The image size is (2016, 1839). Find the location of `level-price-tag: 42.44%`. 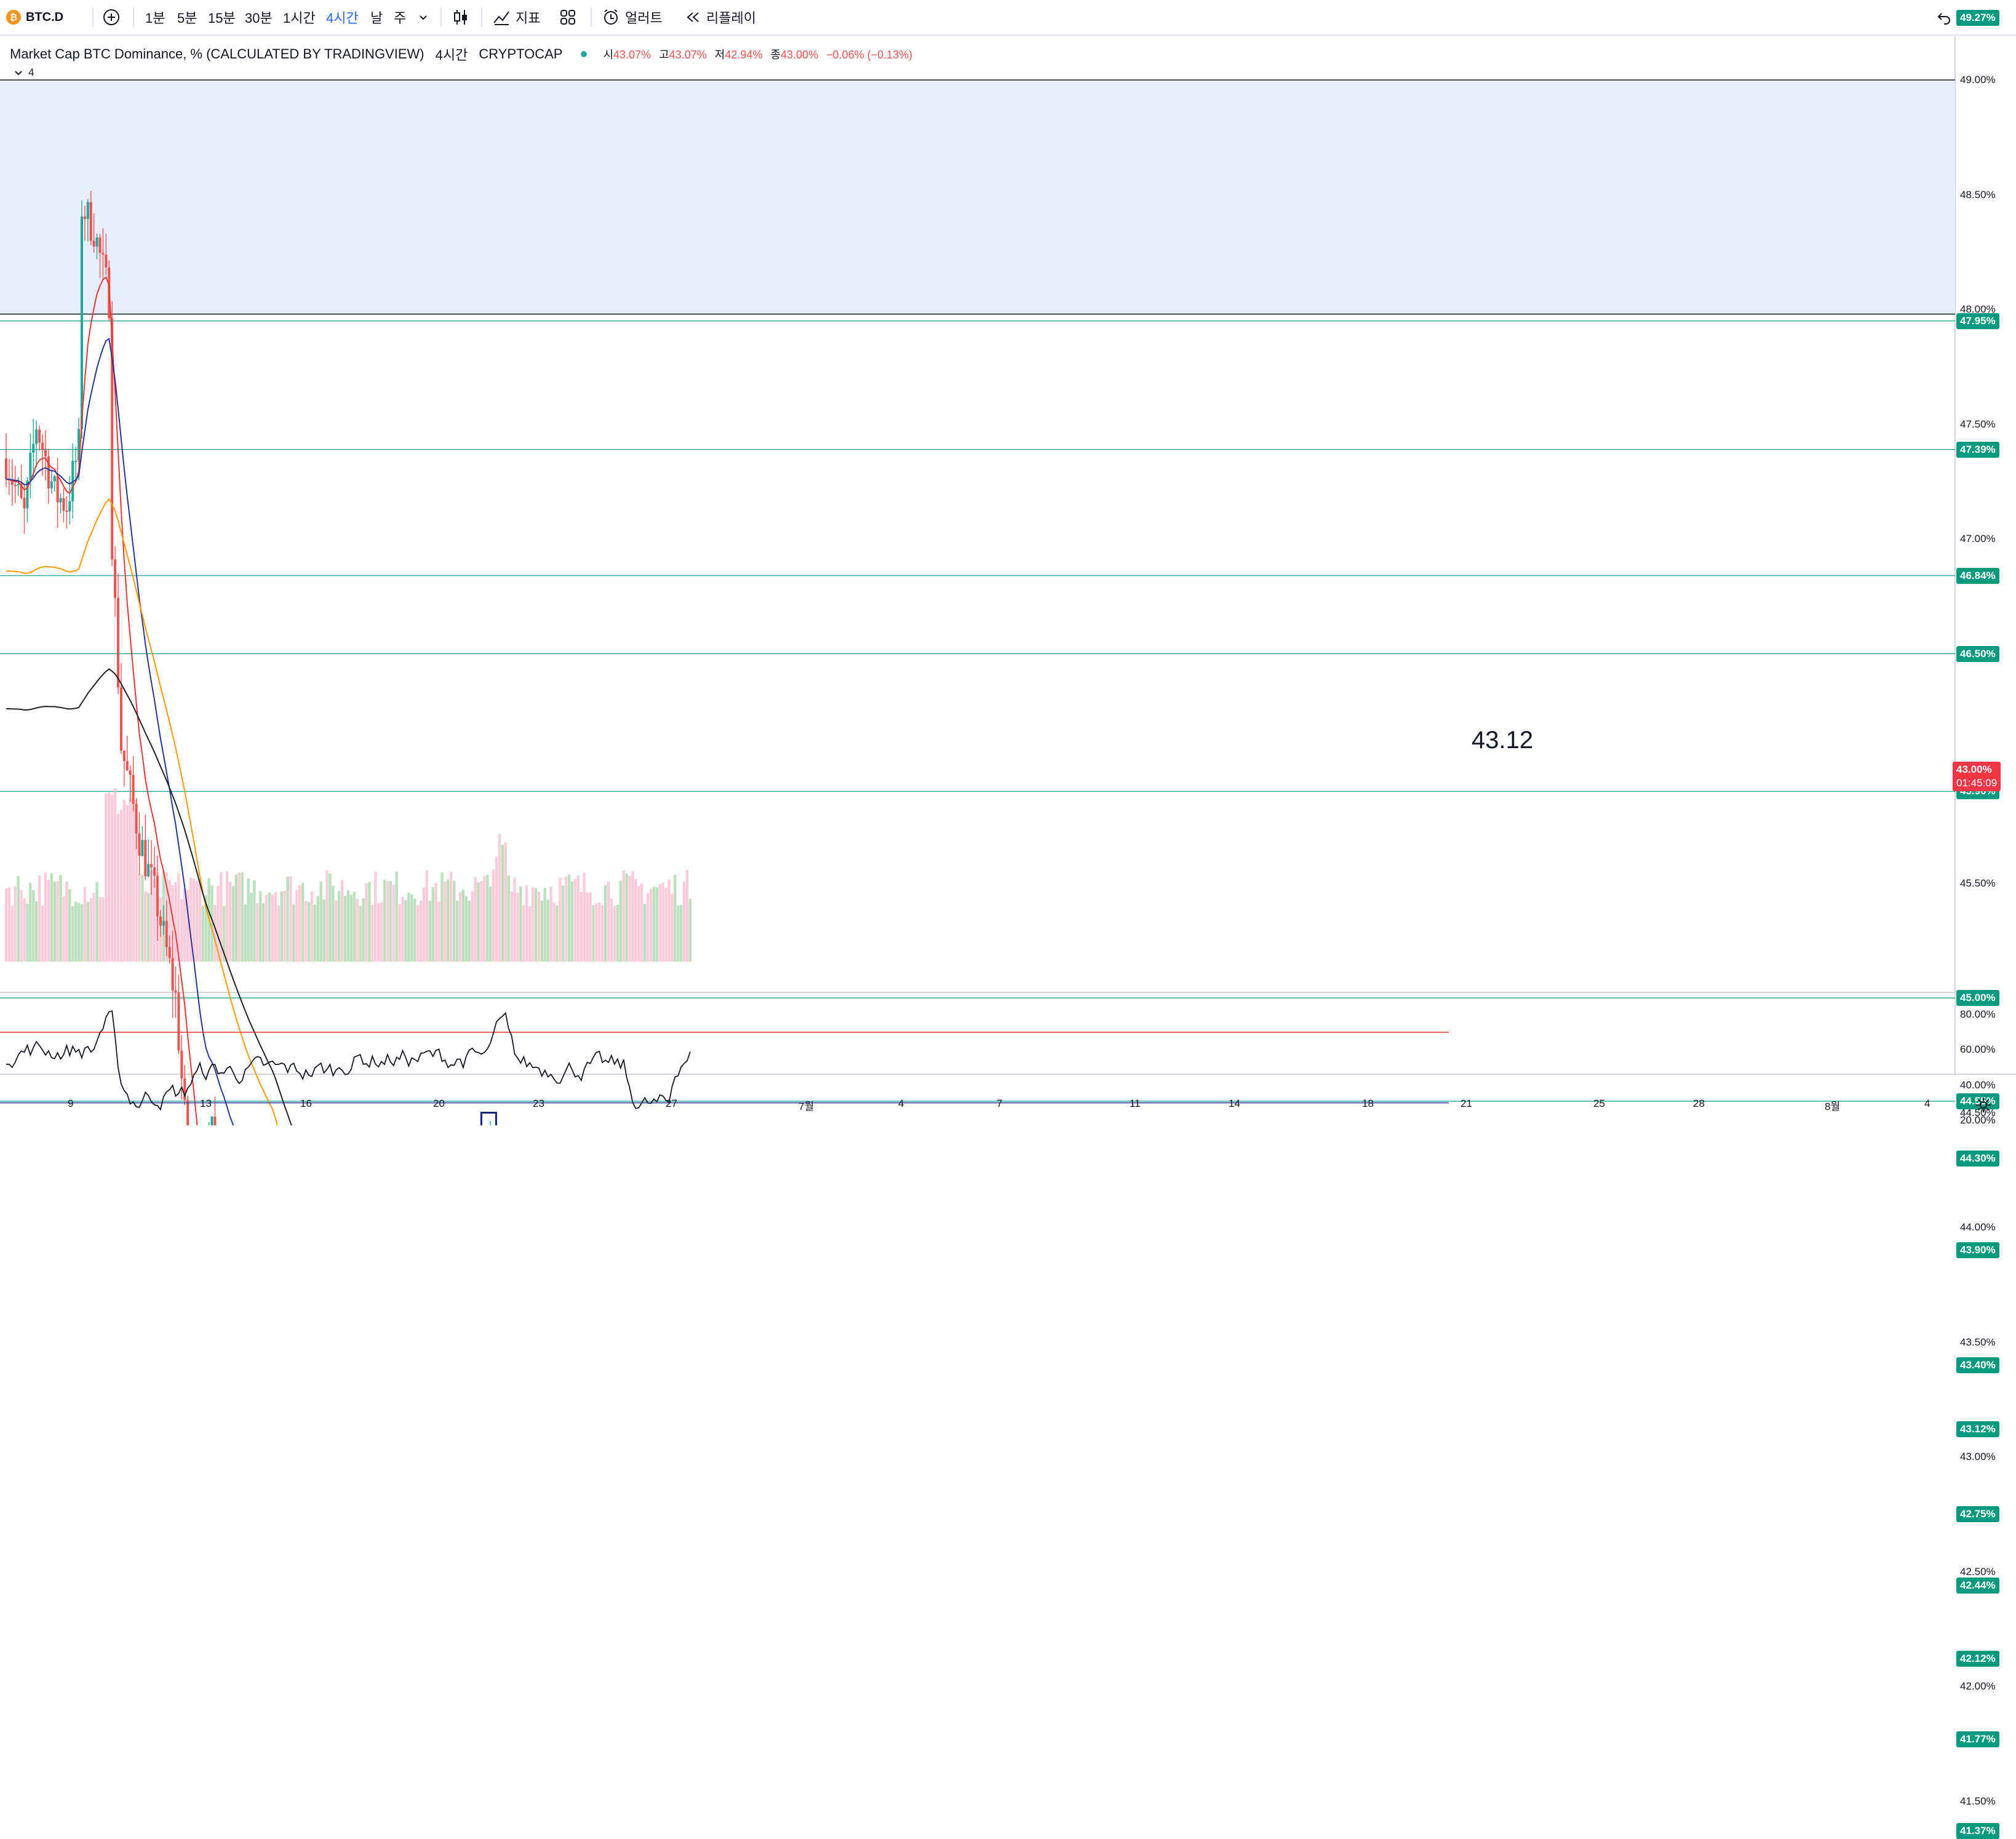

level-price-tag: 42.44% is located at coordinates (1977, 1585).